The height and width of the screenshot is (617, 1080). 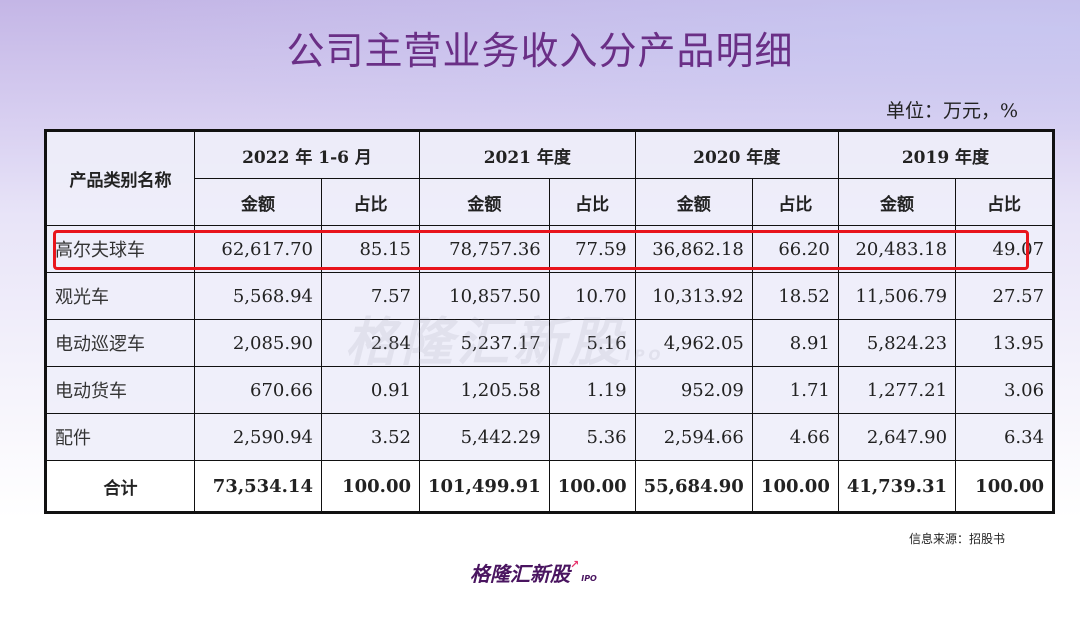 What do you see at coordinates (540, 51) in the screenshot?
I see `page-title: 公司主营业务收入分产品明细` at bounding box center [540, 51].